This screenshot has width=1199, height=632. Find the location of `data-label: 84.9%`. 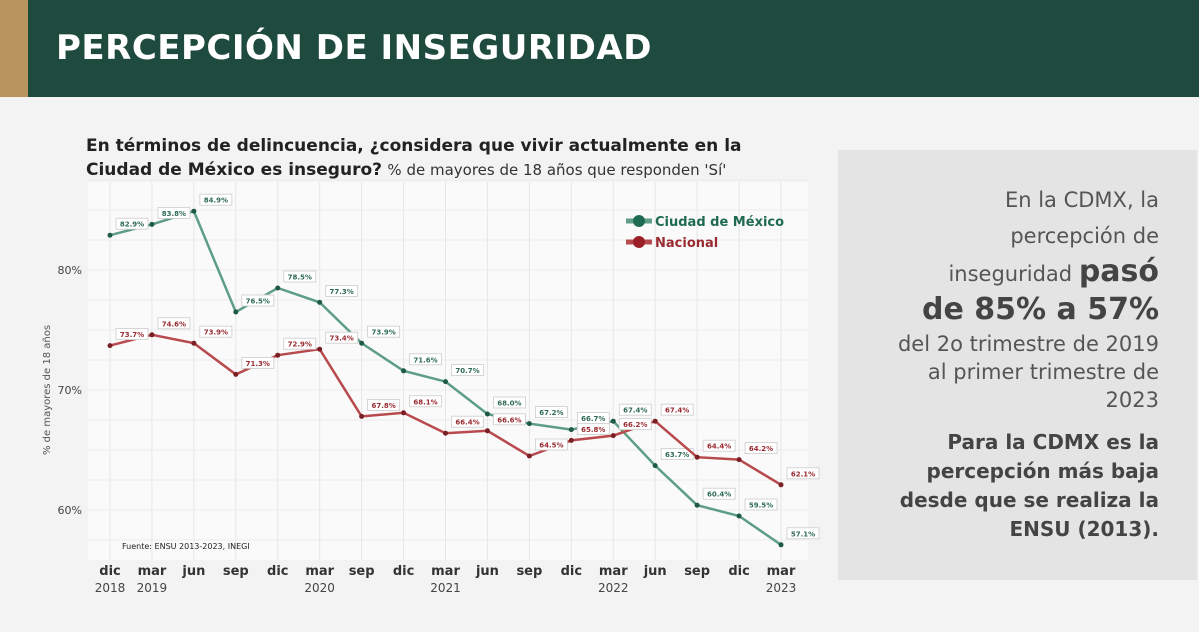

data-label: 84.9% is located at coordinates (216, 201).